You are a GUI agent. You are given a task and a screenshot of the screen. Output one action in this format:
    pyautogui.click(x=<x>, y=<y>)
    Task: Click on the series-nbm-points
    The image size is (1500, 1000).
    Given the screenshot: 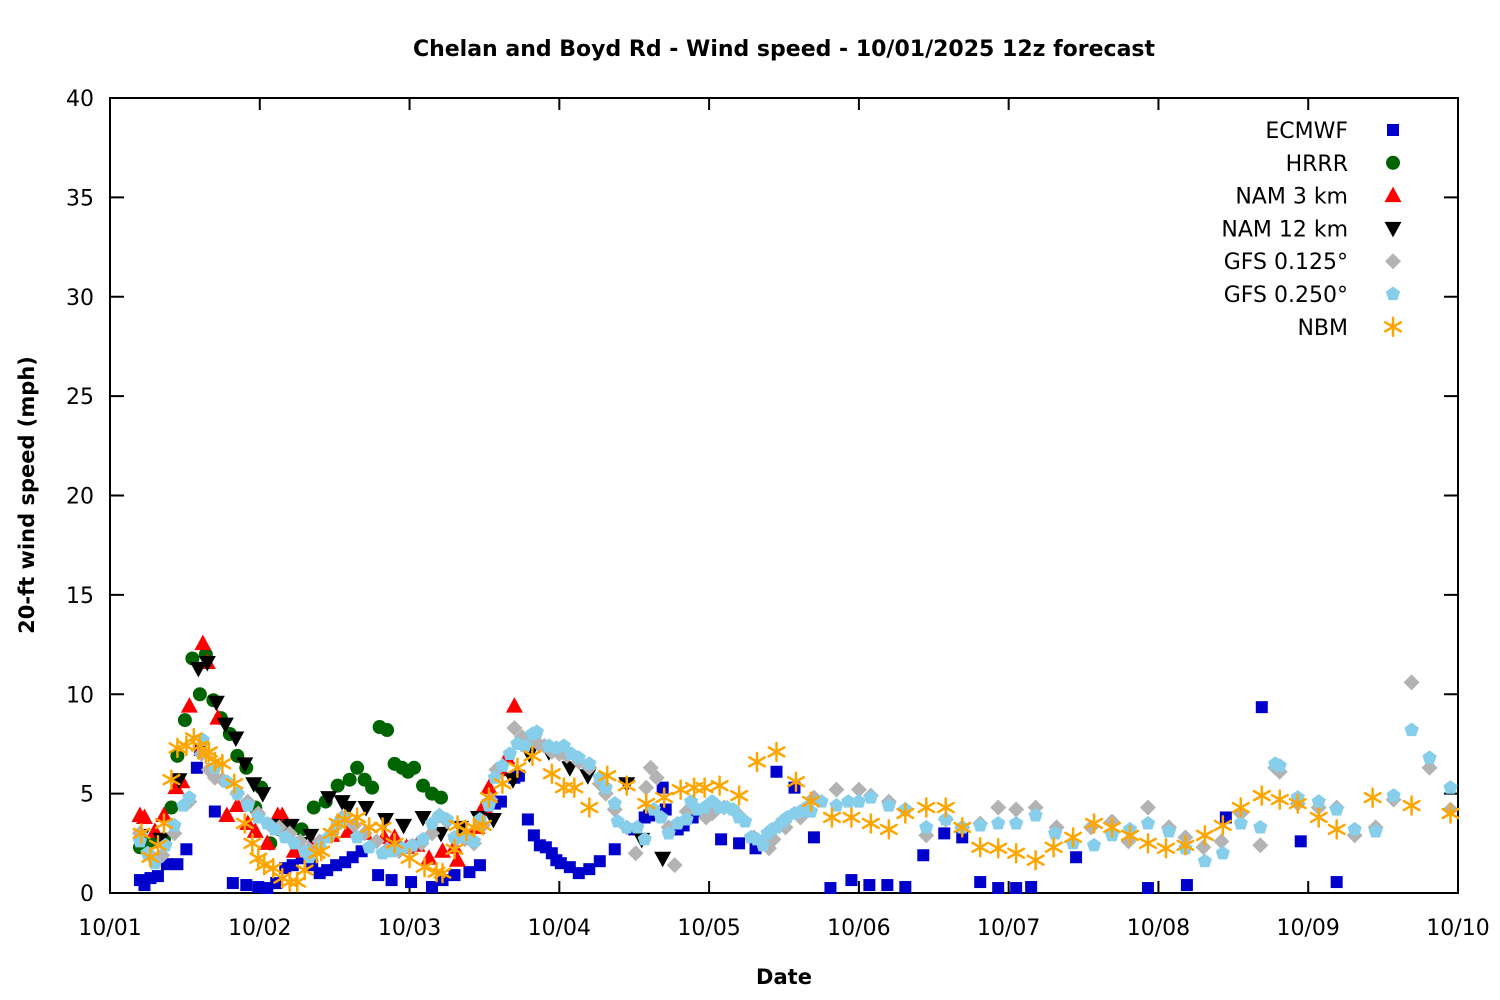 What is the action you would take?
    pyautogui.click(x=796, y=810)
    